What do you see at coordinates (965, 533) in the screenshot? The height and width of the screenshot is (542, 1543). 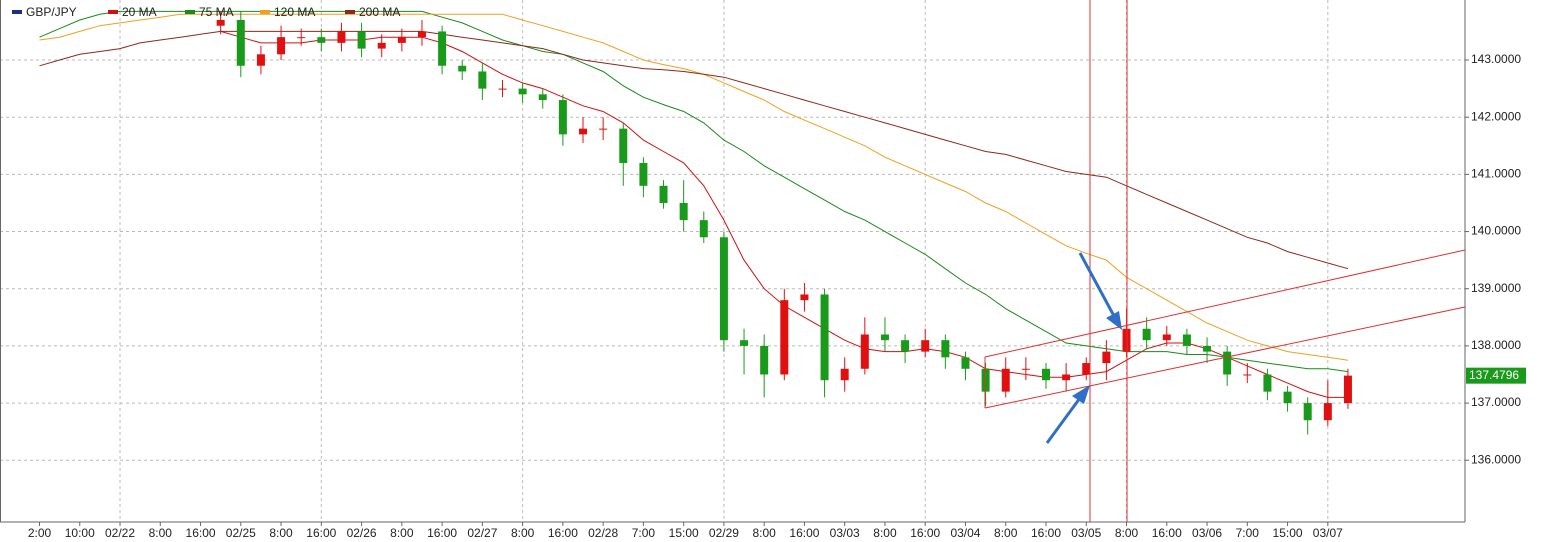 I see `x-tick-label: 03/04` at bounding box center [965, 533].